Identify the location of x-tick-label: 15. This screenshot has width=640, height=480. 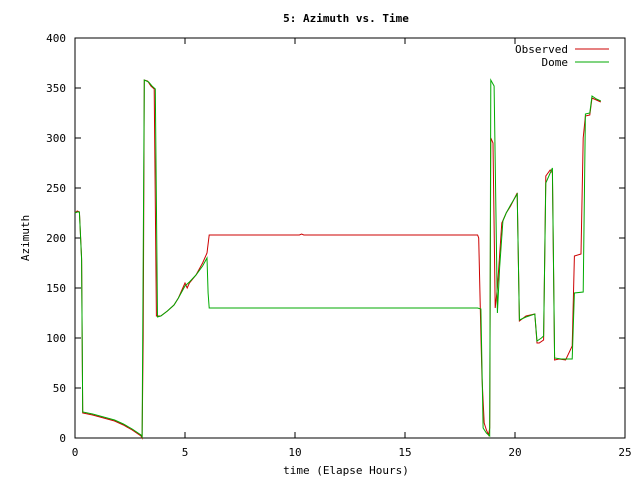
(404, 452).